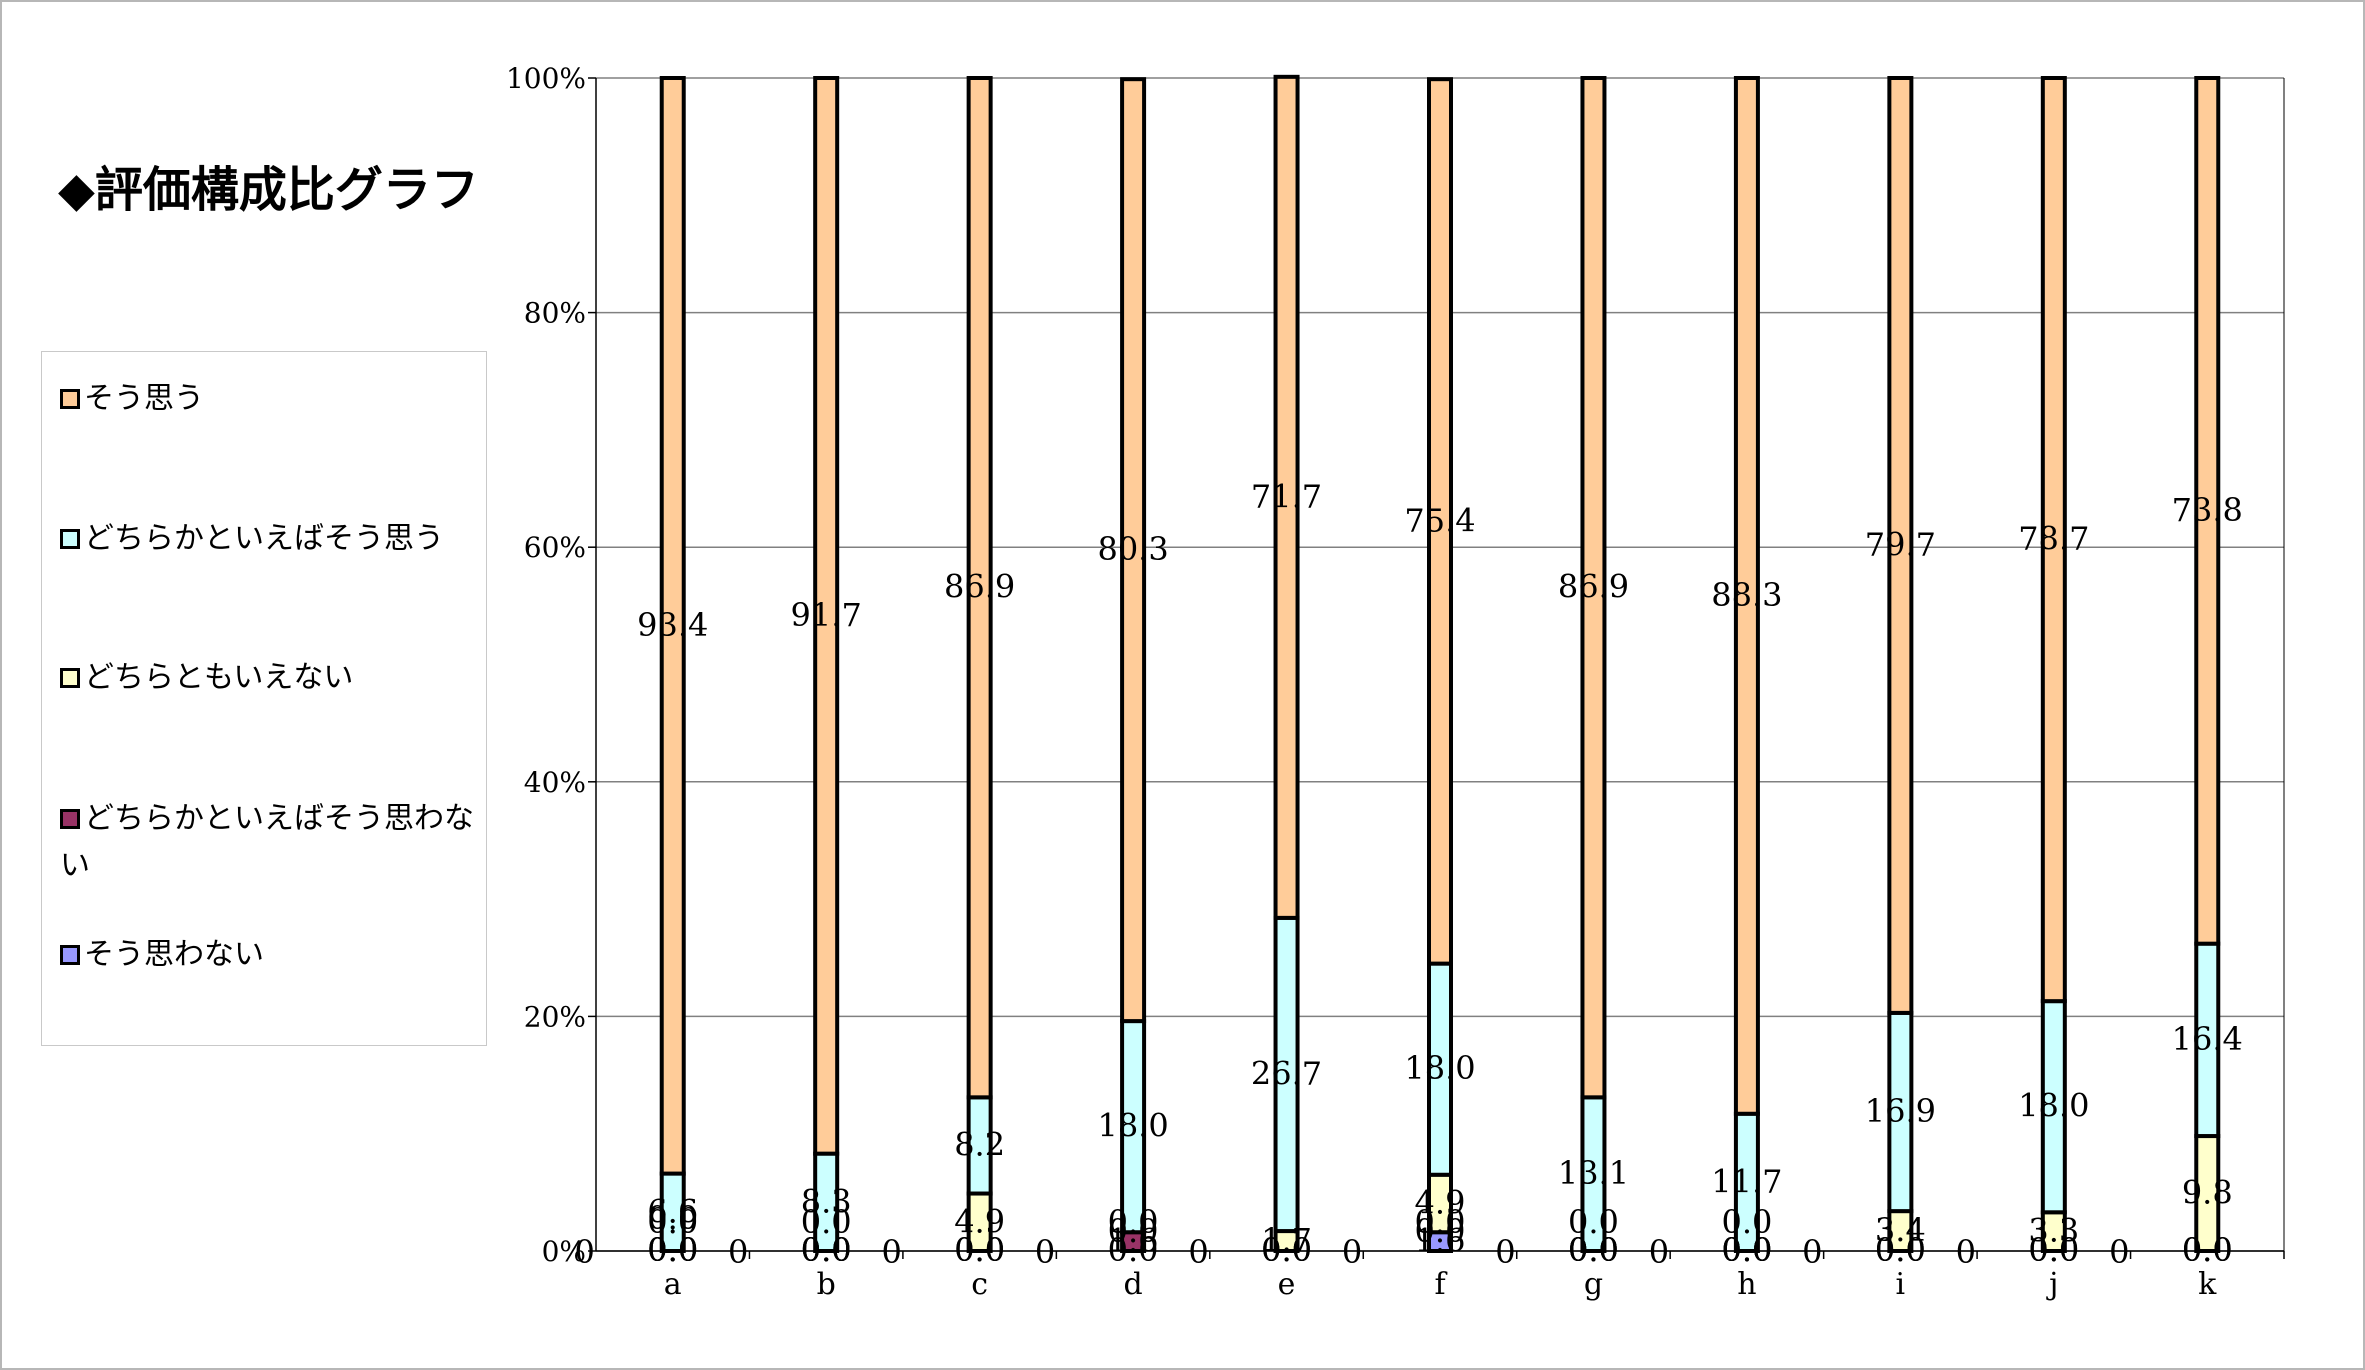 This screenshot has width=2365, height=1370. I want to click on x-tick-label: a, so click(673, 1284).